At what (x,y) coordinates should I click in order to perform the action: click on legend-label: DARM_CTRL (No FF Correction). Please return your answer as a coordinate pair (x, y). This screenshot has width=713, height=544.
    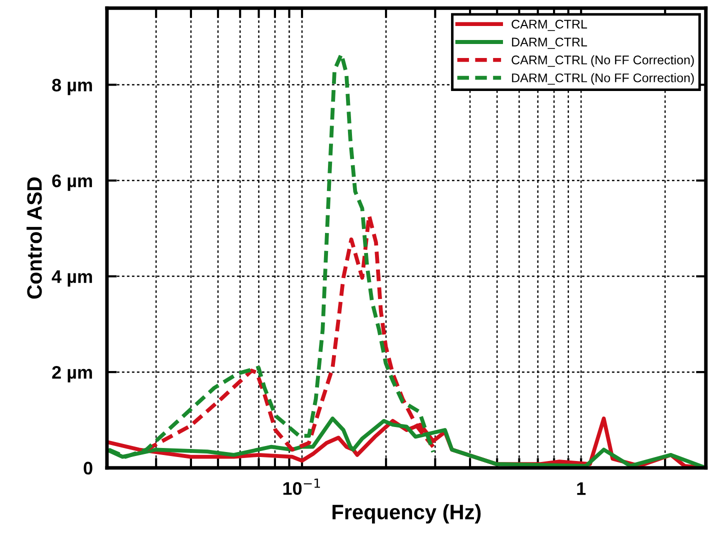
    Looking at the image, I should click on (603, 79).